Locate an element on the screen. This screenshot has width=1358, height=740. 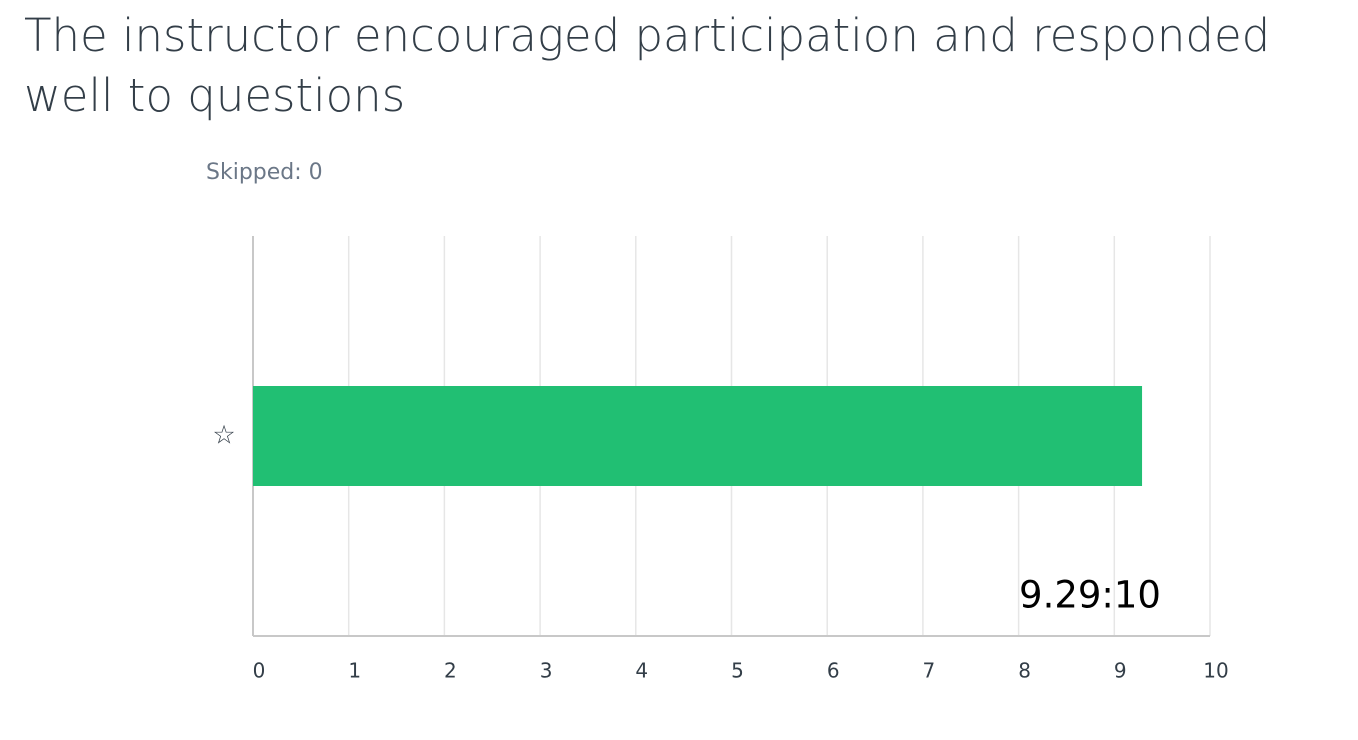
x-tick-label: 1 is located at coordinates (354, 671).